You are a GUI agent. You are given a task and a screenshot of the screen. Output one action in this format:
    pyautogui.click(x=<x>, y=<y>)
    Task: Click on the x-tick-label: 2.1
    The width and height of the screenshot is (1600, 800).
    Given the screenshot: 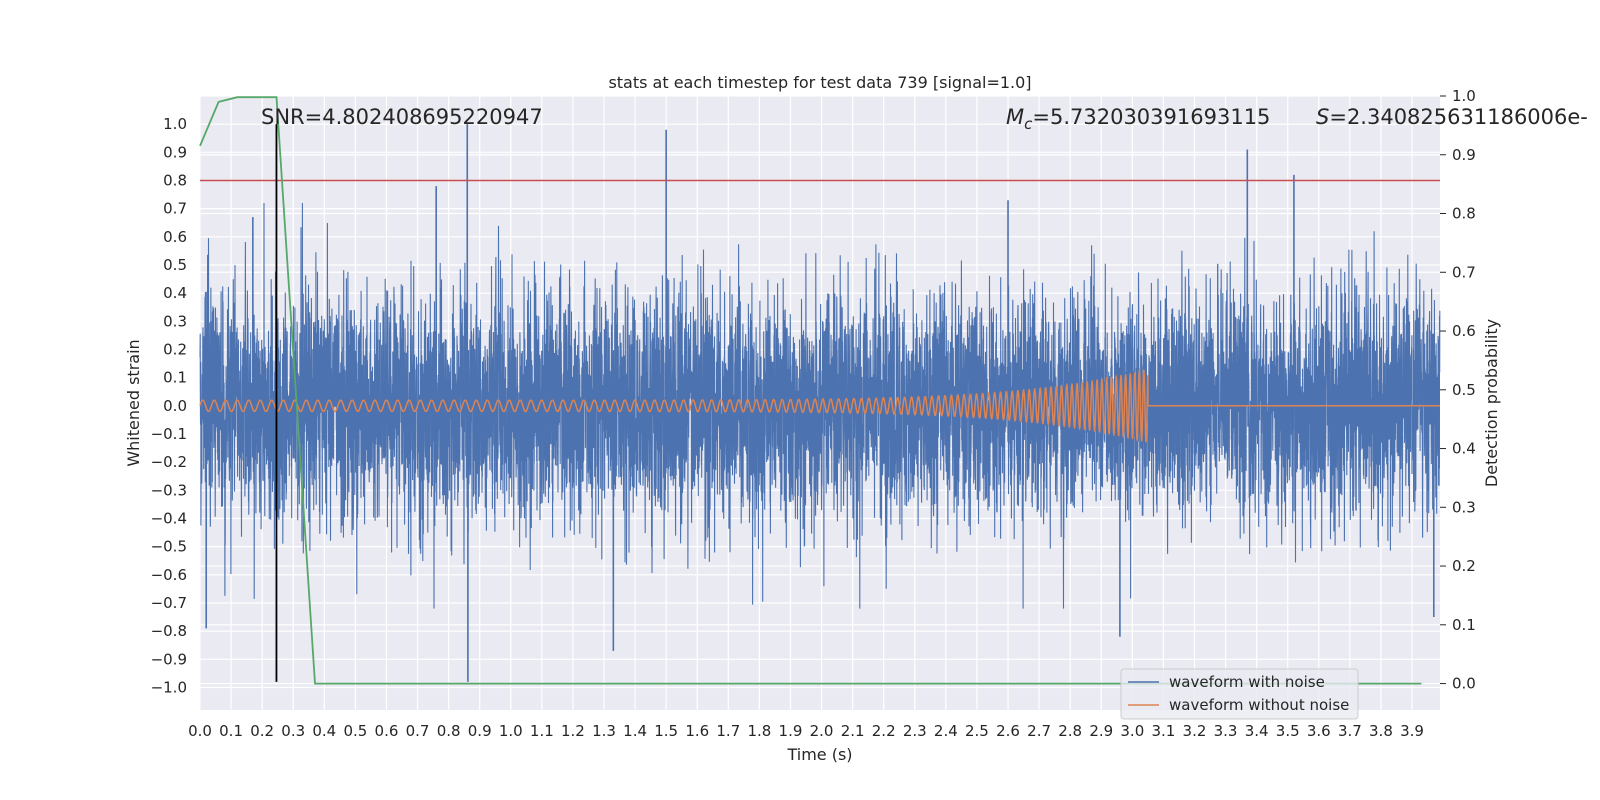 What is the action you would take?
    pyautogui.click(x=853, y=731)
    